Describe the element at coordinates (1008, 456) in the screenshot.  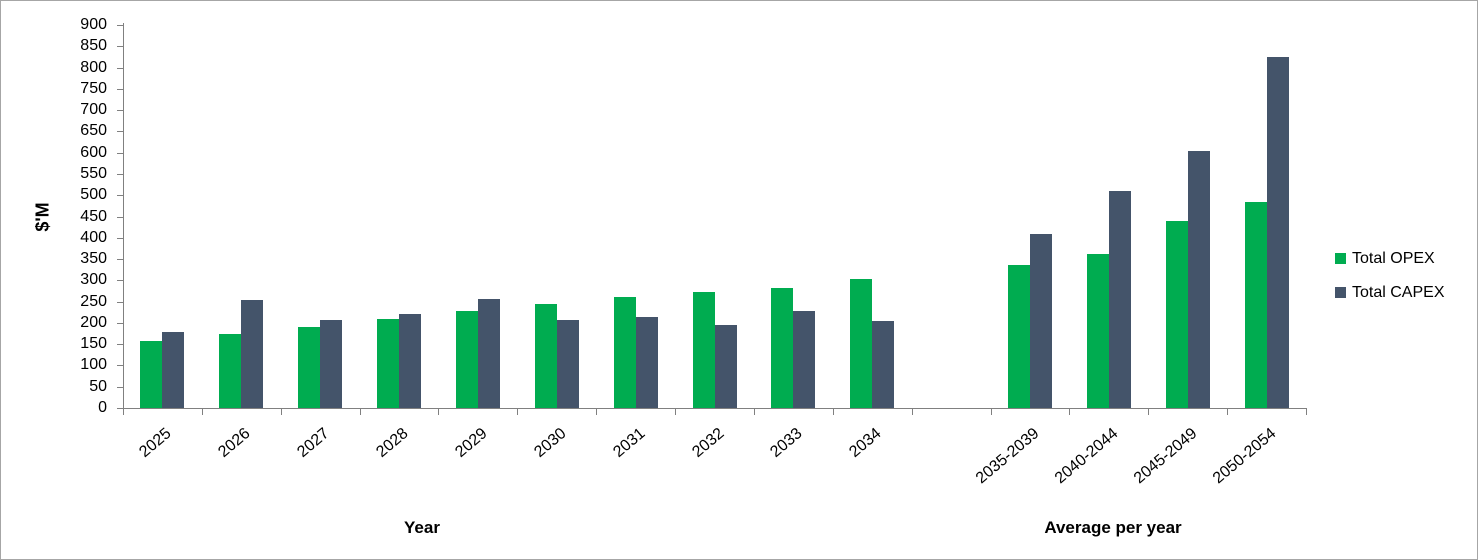
I see `x-tick-label: 2035-2039` at that location.